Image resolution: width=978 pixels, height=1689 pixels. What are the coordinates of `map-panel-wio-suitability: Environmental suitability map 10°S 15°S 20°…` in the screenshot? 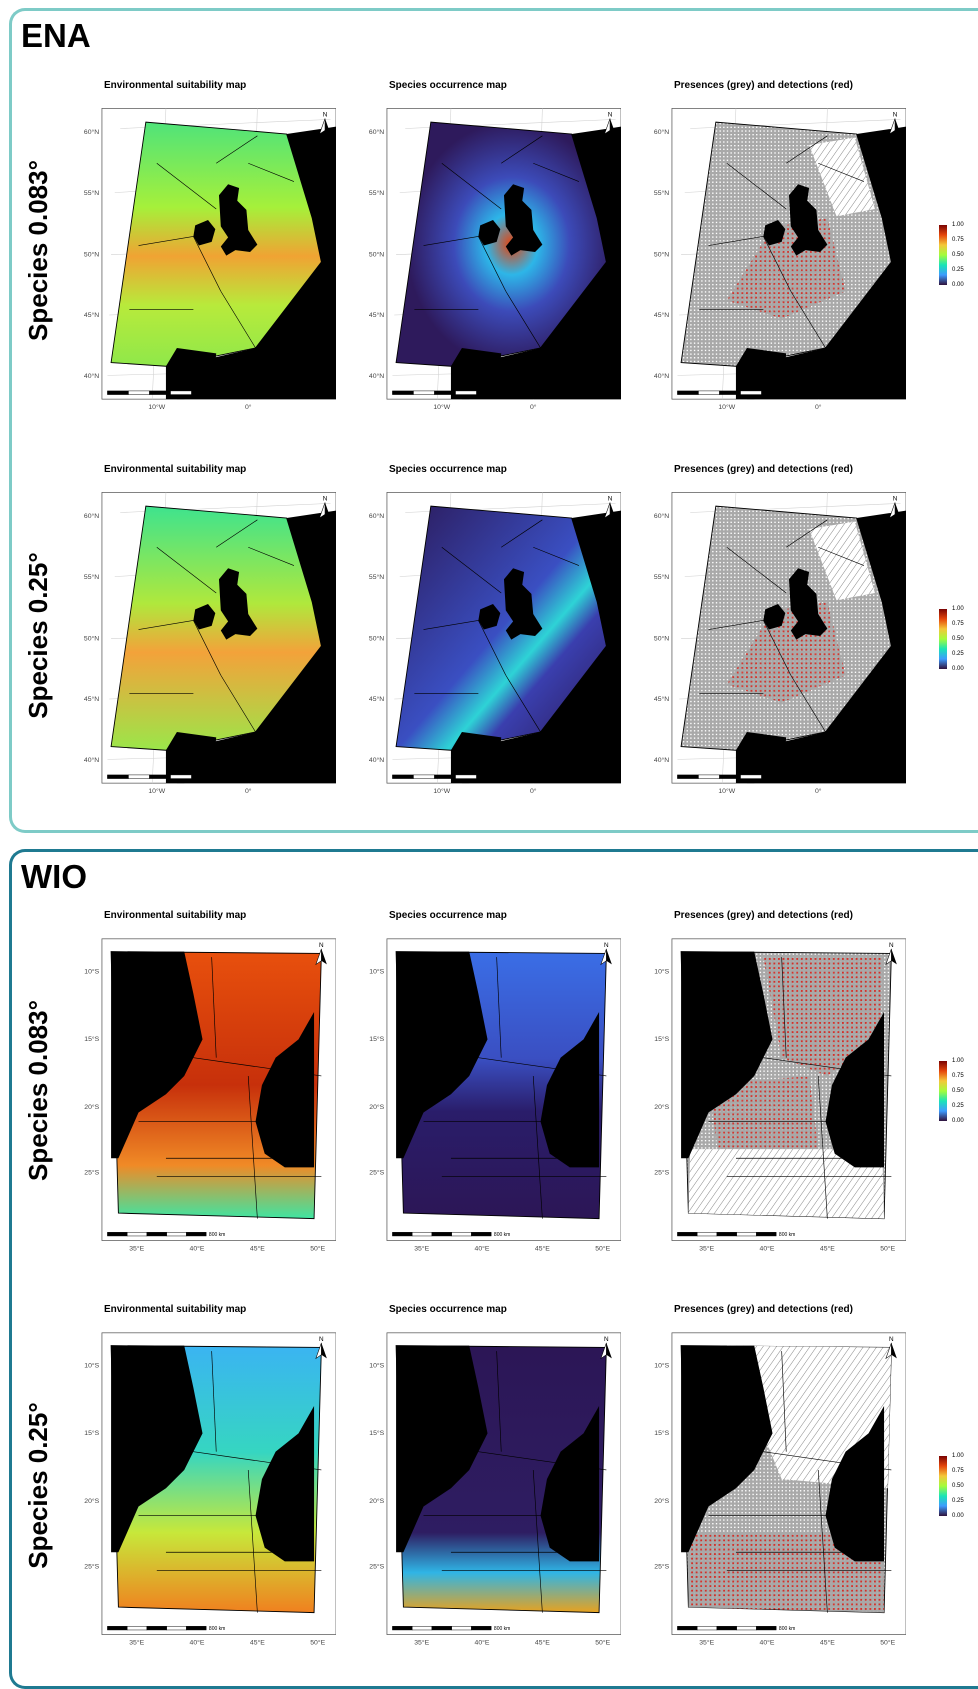 It's located at (222, 1082).